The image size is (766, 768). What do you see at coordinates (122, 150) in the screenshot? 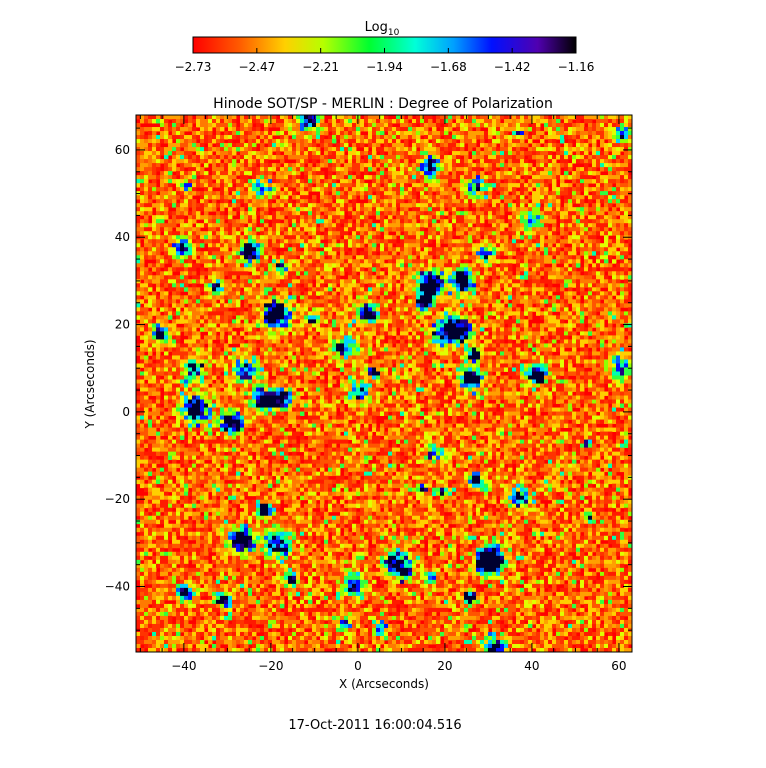
I see `y-tick-label: 60` at bounding box center [122, 150].